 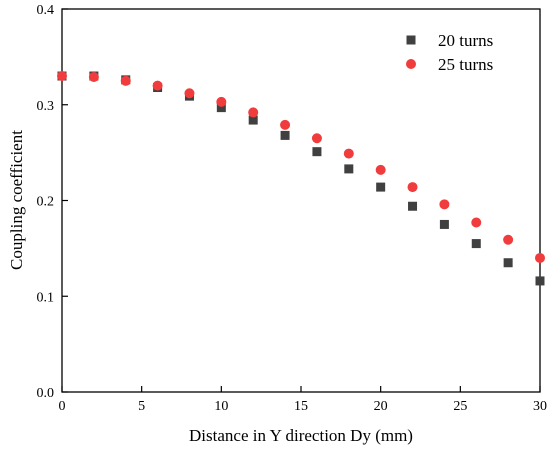 I want to click on legend-marker-circle, so click(x=411, y=64).